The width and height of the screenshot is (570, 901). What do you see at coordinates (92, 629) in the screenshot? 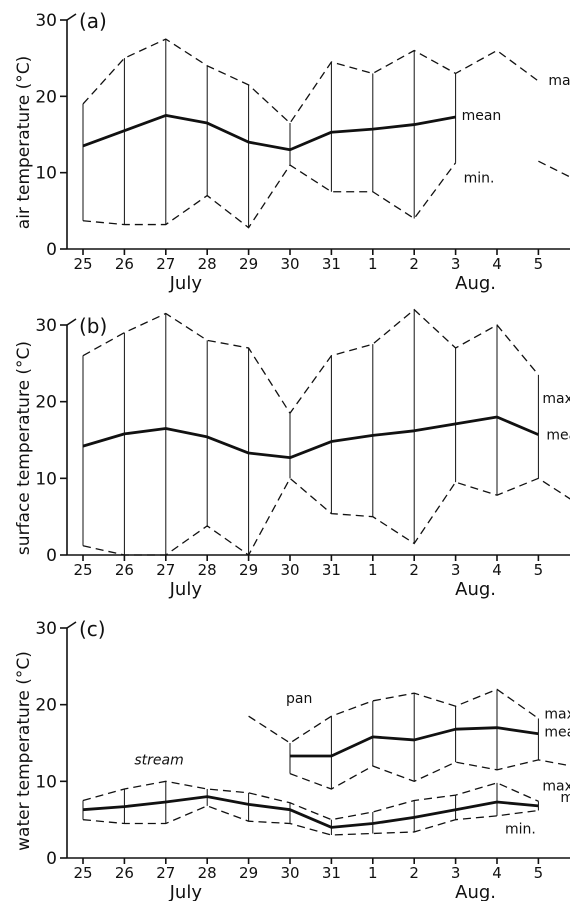
I see `panel-label: (c)` at bounding box center [92, 629].